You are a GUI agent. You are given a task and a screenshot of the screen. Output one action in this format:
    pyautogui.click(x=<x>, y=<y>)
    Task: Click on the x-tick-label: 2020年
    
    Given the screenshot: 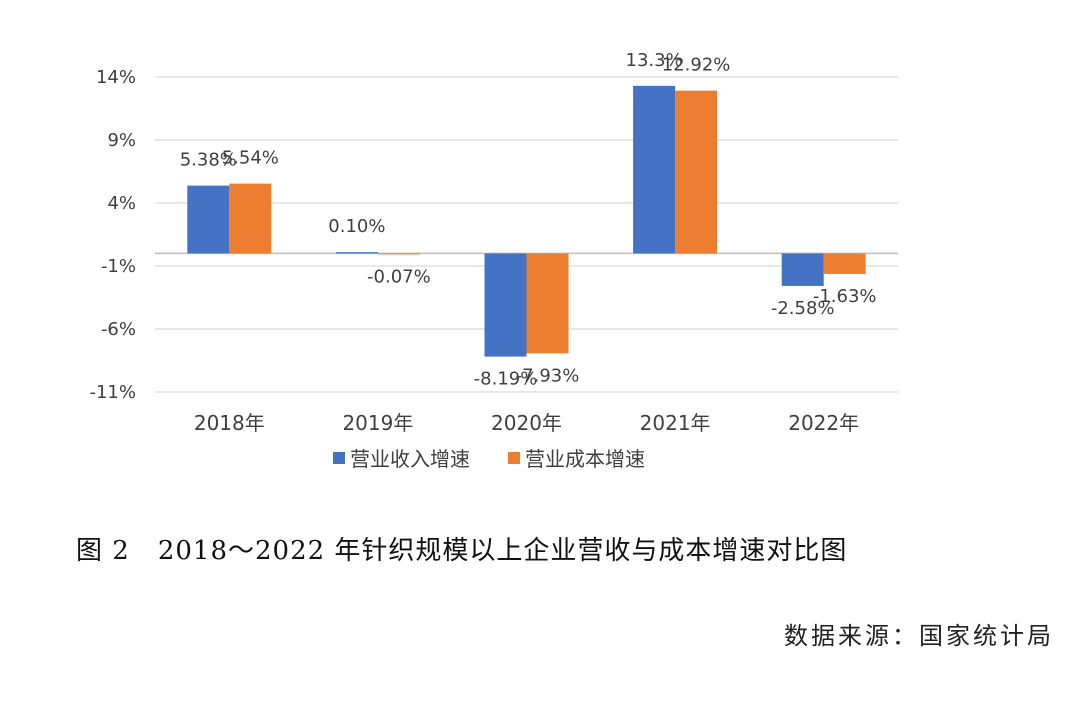 What is the action you would take?
    pyautogui.click(x=526, y=423)
    